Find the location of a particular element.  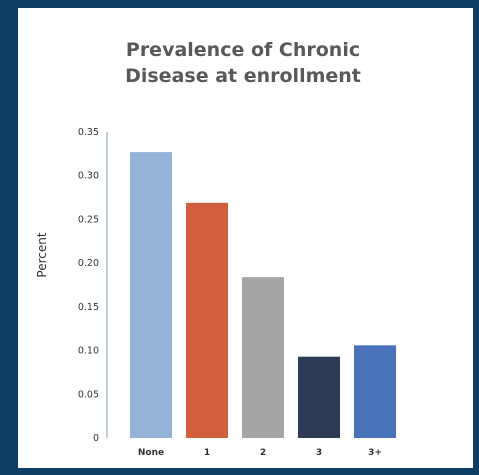

category-labels: None 1 2 3 3+ is located at coordinates (260, 453).